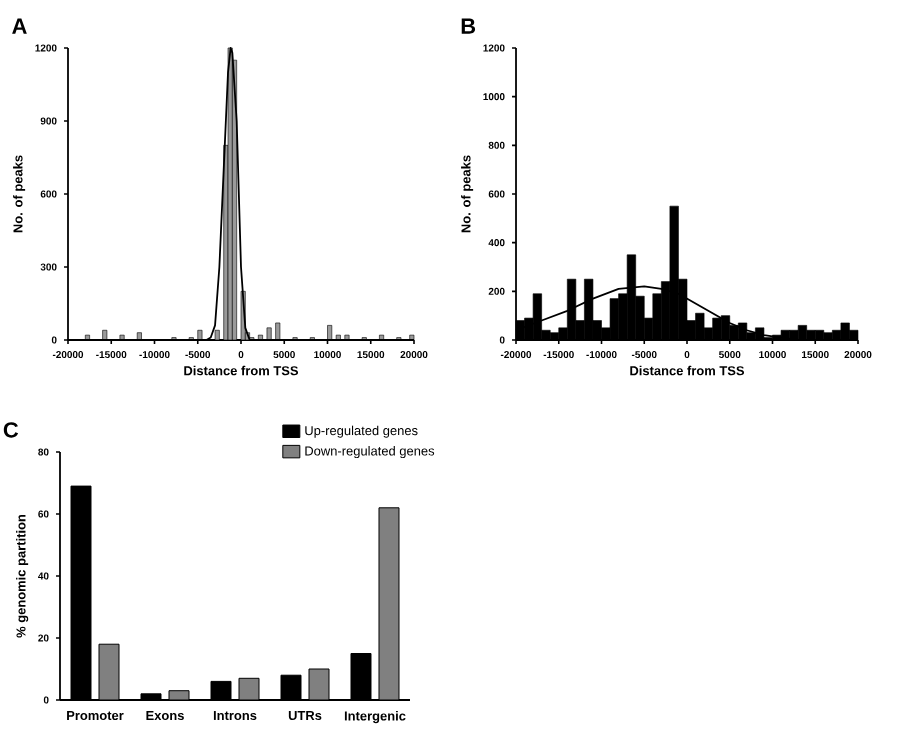 Image resolution: width=914 pixels, height=732 pixels. Describe the element at coordinates (19, 26) in the screenshot. I see `chart-title: A` at that location.